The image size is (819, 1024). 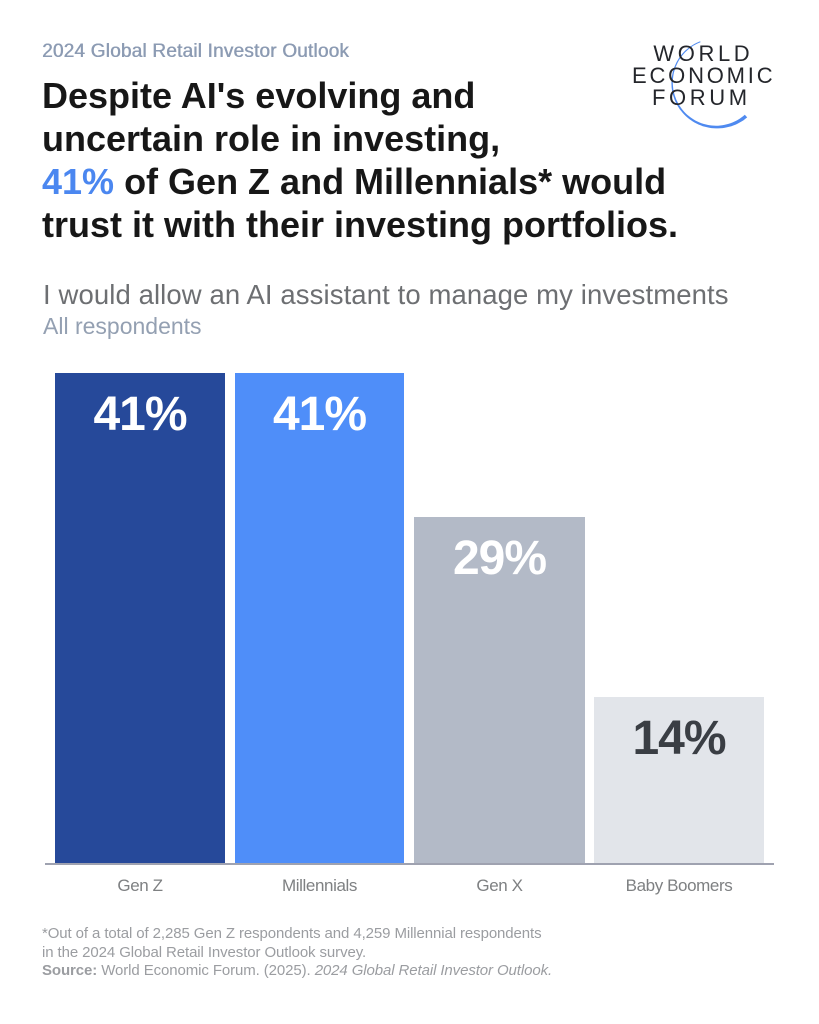 What do you see at coordinates (701, 97) in the screenshot?
I see `svg-text: FORUM` at bounding box center [701, 97].